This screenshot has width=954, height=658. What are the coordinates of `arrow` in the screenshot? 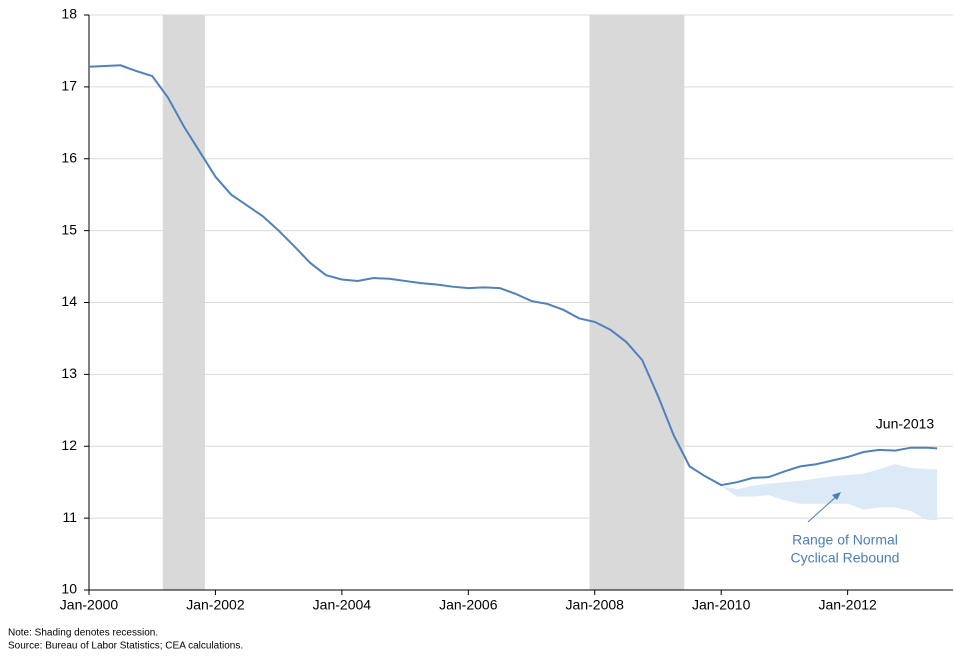 It's located at (823, 508).